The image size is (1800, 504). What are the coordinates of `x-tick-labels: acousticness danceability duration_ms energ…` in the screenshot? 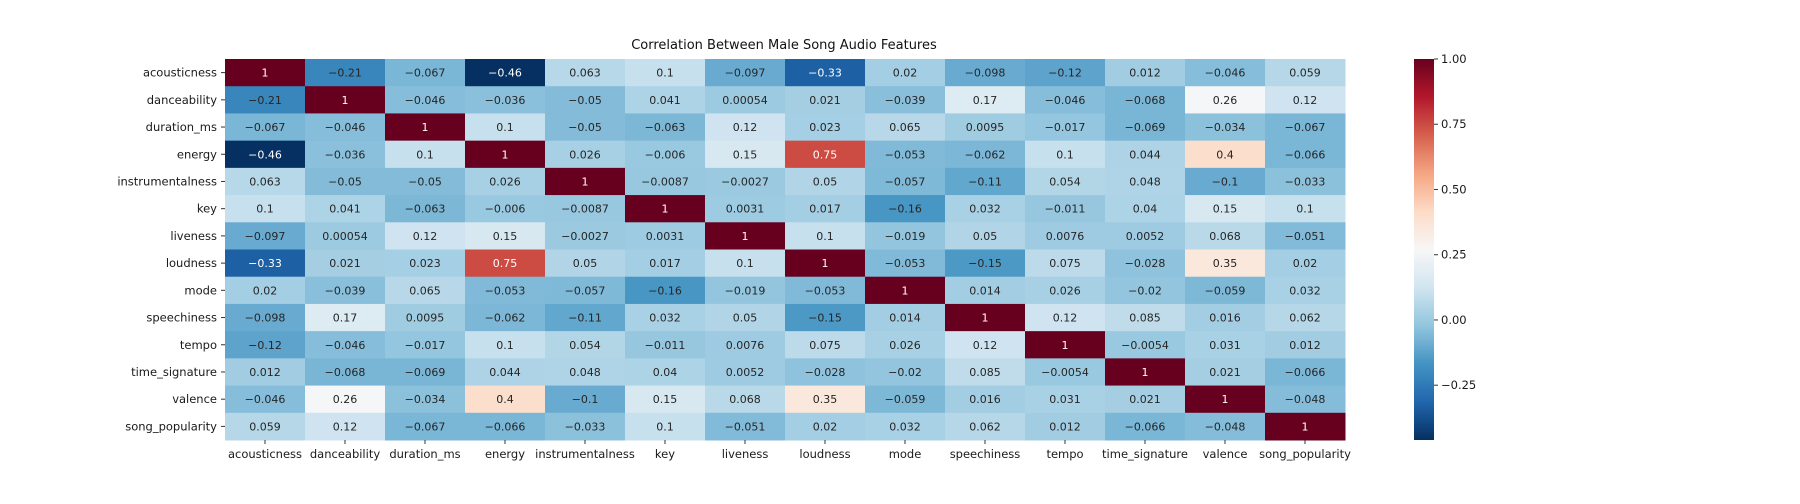 It's located at (789, 450).